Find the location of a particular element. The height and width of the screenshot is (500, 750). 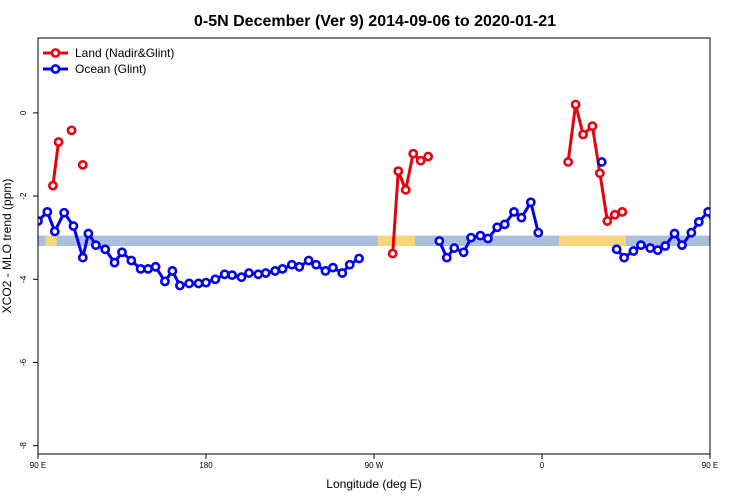

x-axis: 90 E 180 90 W 0 90 E is located at coordinates (374, 462).